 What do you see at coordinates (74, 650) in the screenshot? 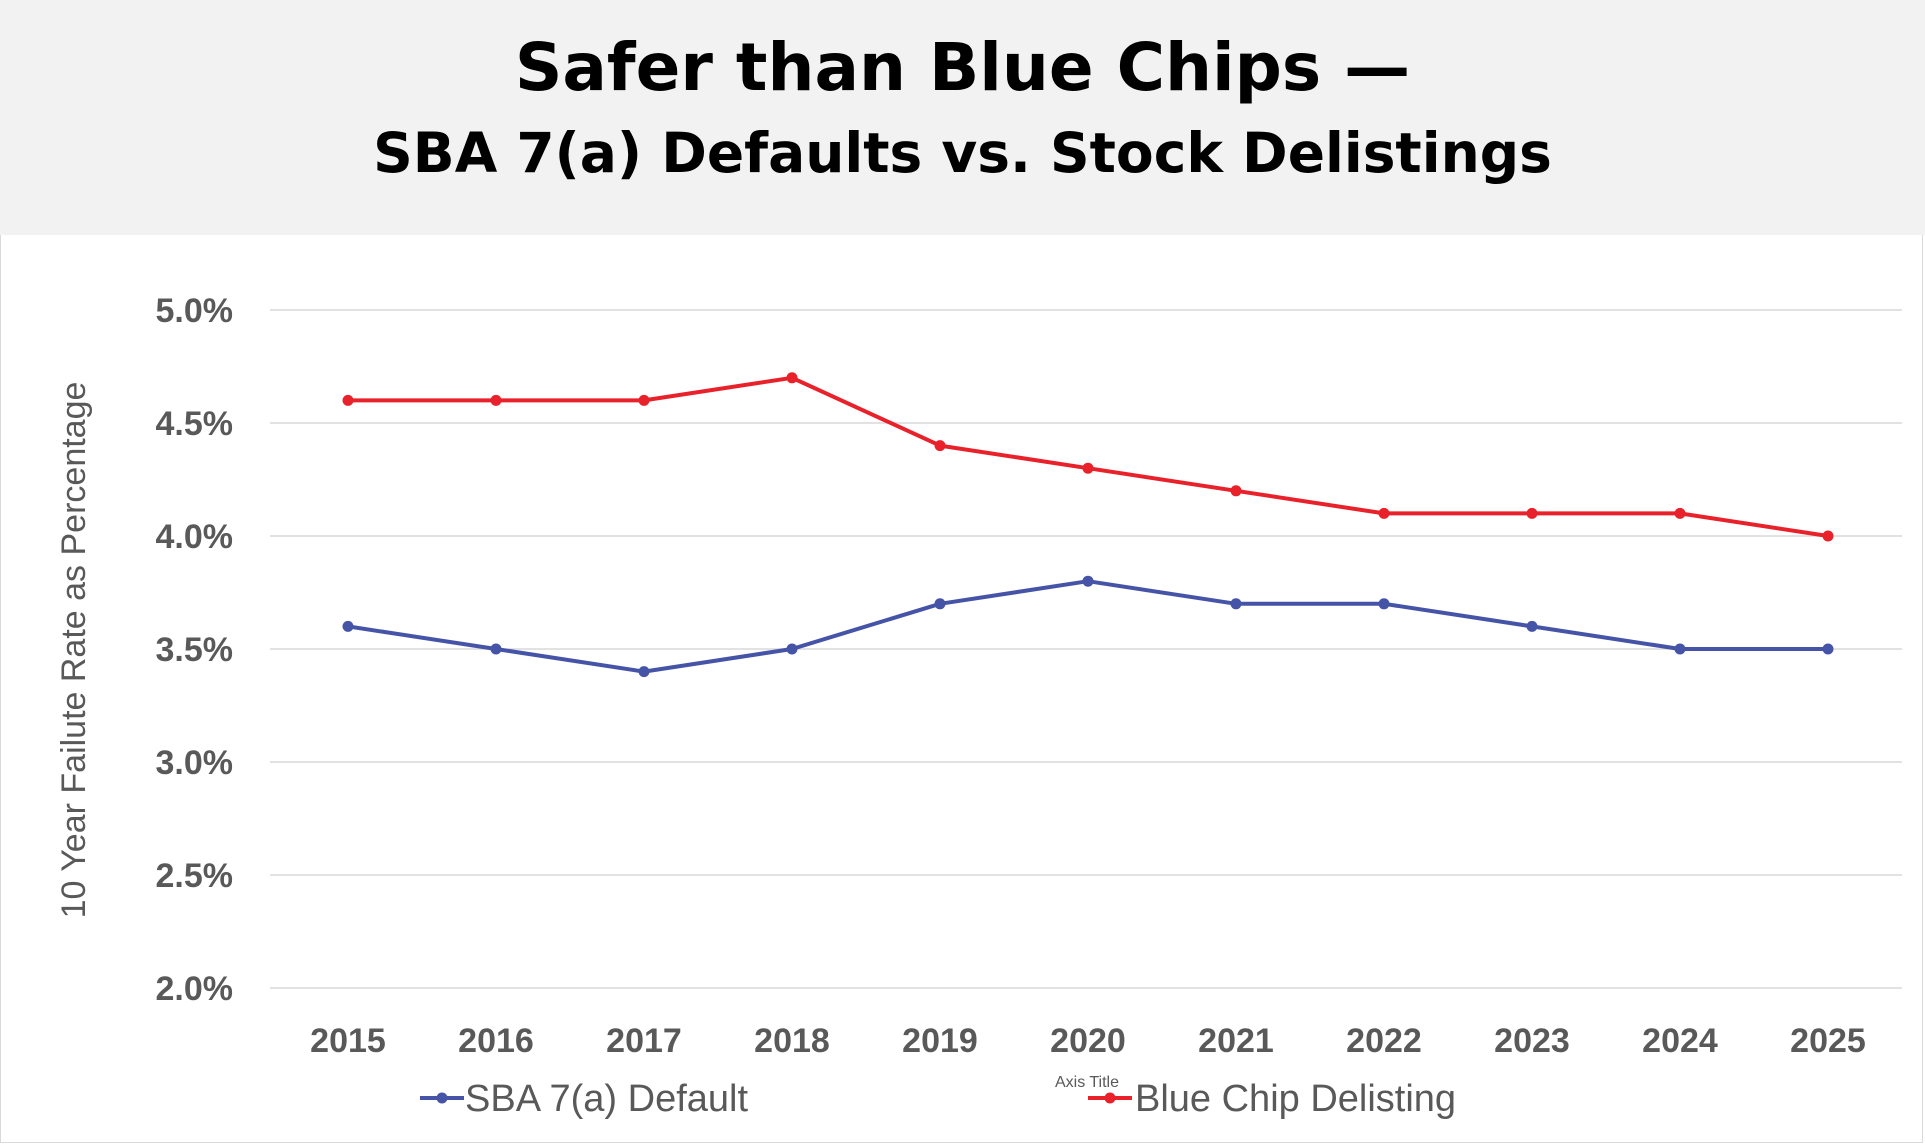
I see `y-axis-label: 10 Year Failute Rate as Percentage` at bounding box center [74, 650].